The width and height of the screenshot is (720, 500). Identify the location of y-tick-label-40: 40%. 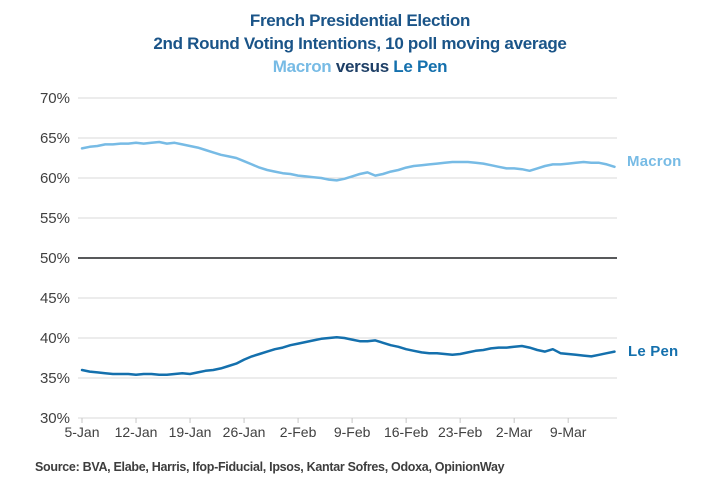
(55, 338).